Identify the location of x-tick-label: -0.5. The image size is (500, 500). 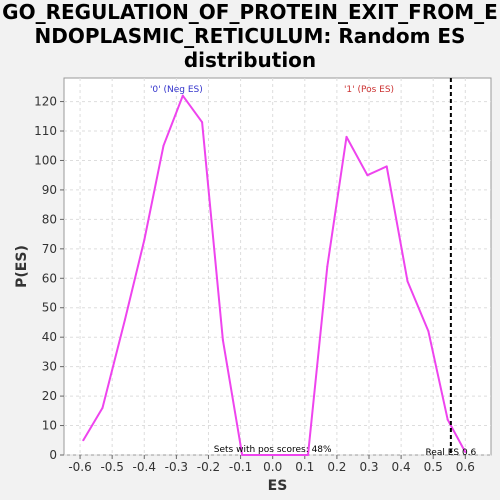
(111, 467).